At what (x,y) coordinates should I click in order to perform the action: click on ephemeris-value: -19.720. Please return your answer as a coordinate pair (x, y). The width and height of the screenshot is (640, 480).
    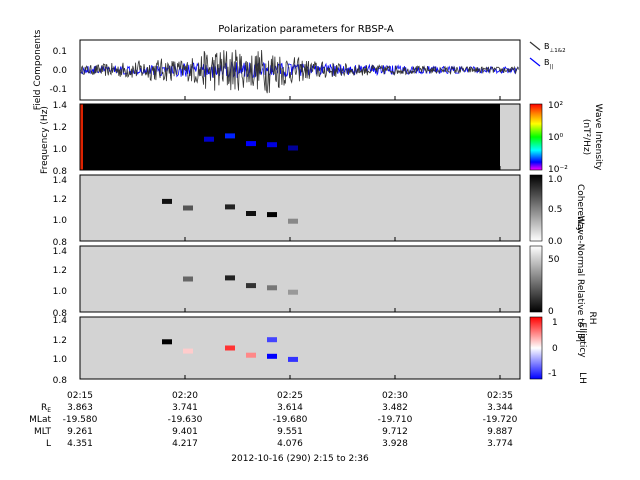
    Looking at the image, I should click on (500, 420).